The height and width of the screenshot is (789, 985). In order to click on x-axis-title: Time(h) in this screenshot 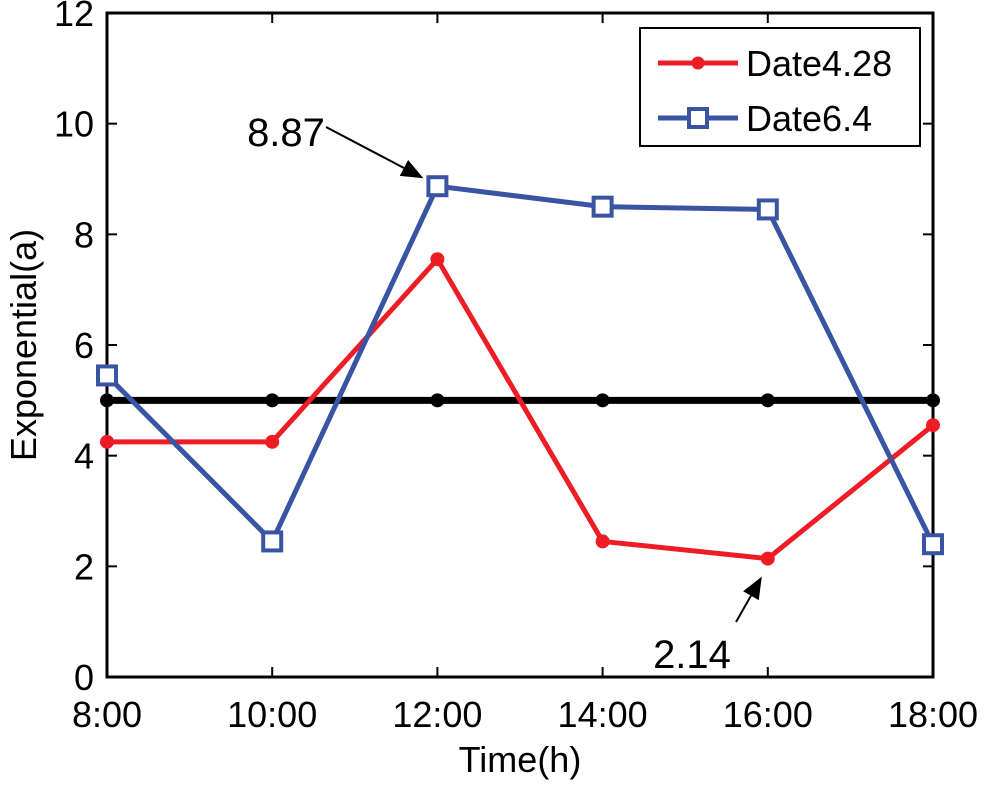, I will do `click(520, 759)`.